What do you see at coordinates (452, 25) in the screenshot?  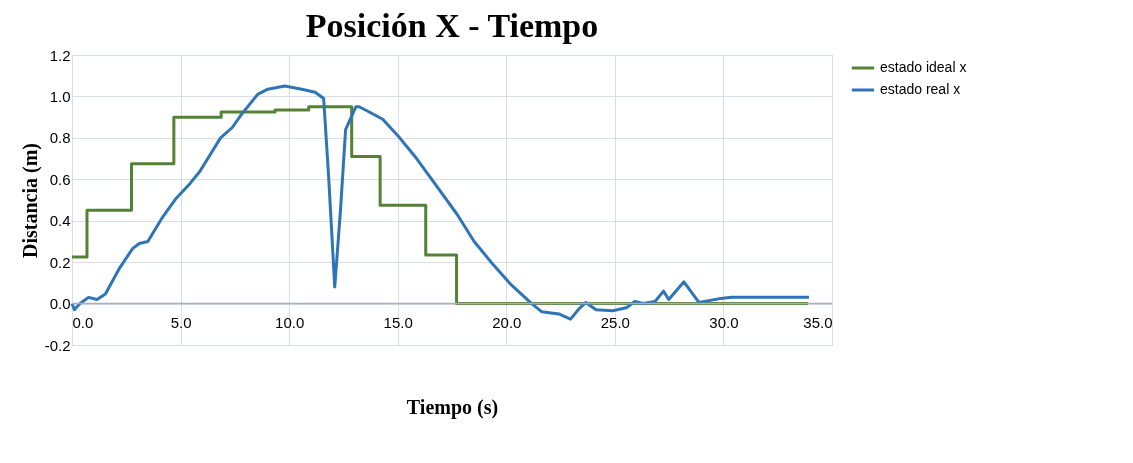 I see `chart-title: Posición X - Tiempo` at bounding box center [452, 25].